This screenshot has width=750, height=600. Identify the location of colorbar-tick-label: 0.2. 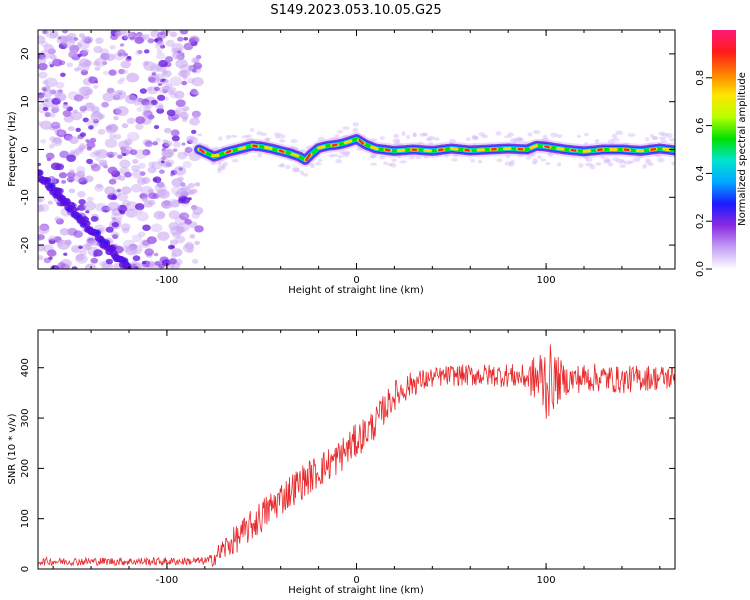
(700, 221).